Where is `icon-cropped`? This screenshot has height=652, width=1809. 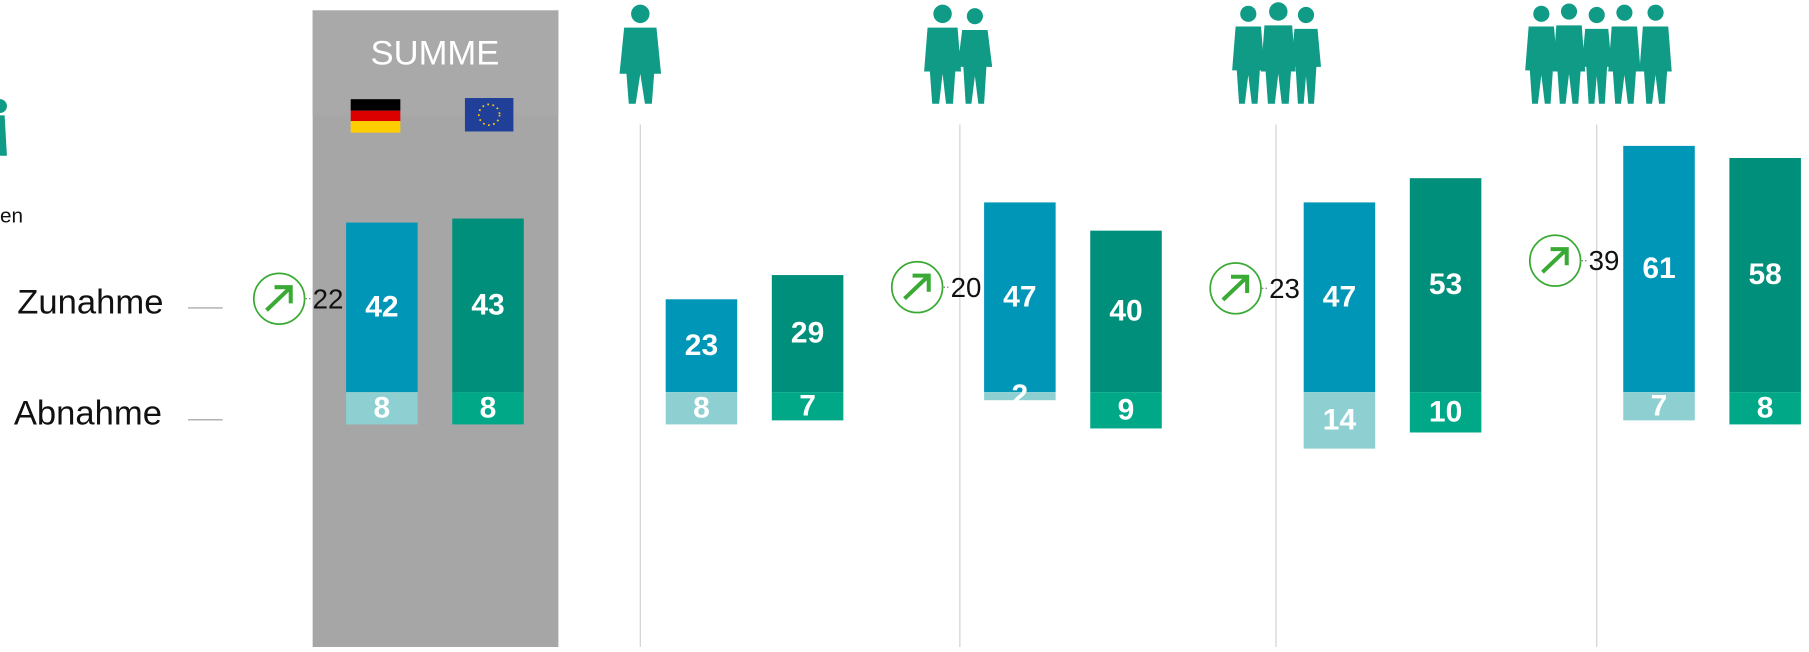
icon-cropped is located at coordinates (3, 127).